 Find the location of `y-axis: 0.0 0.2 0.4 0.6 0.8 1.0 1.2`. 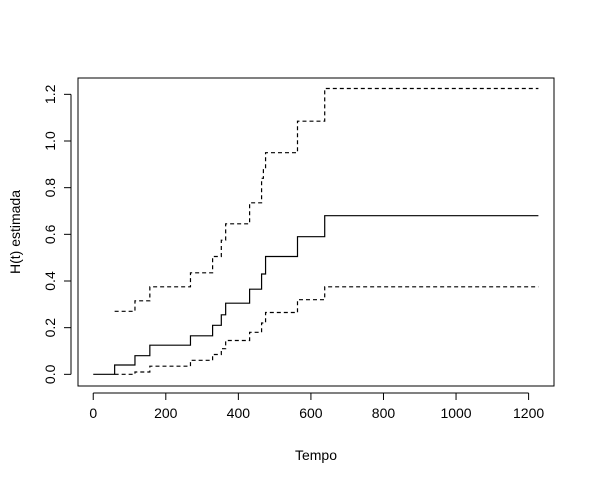

y-axis: 0.0 0.2 0.4 0.6 0.8 1.0 1.2 is located at coordinates (57, 234).